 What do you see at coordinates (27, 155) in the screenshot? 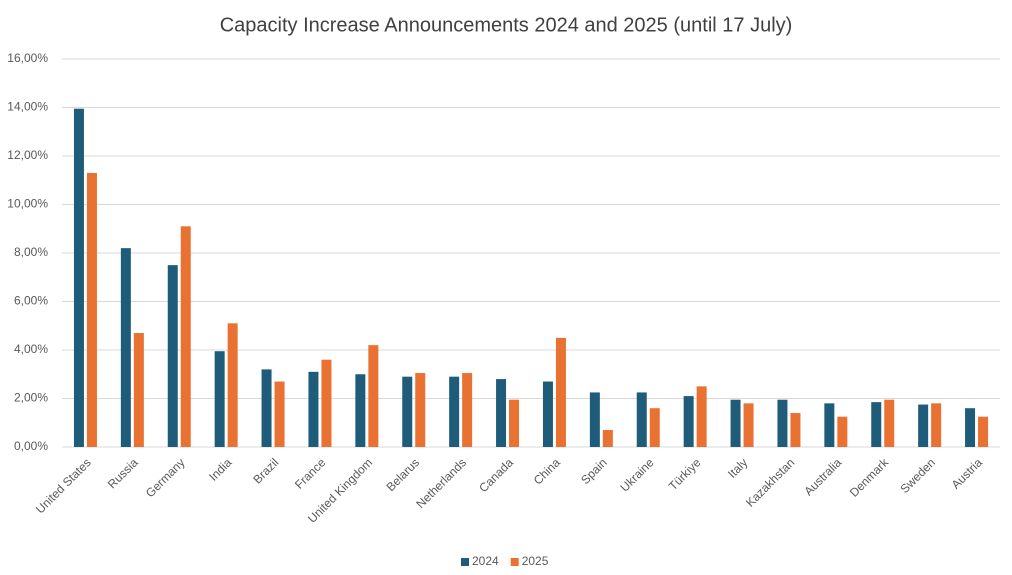
I see `y-tick-label: 12,00%` at bounding box center [27, 155].